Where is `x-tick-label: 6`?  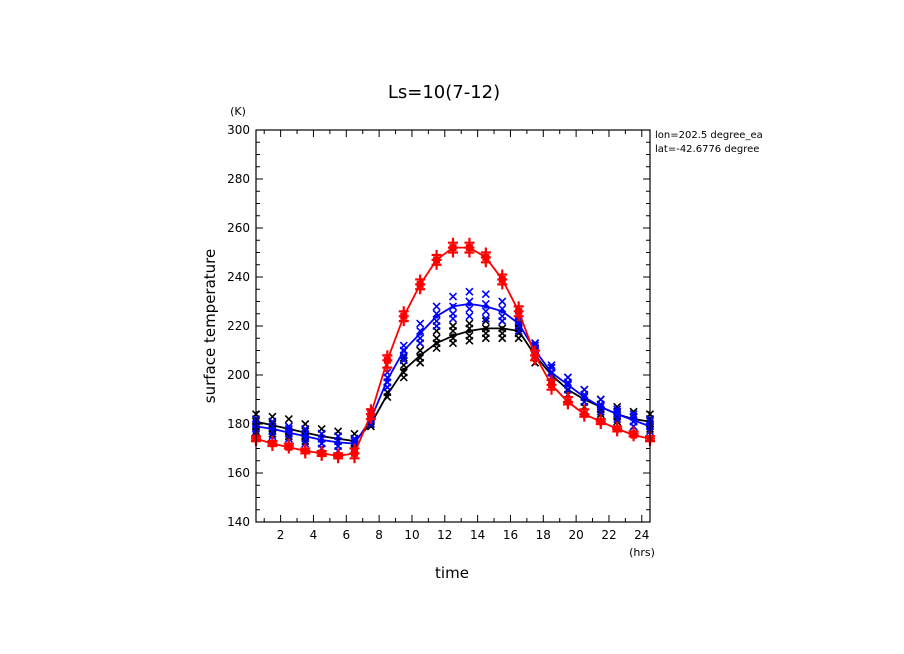 x-tick-label: 6 is located at coordinates (346, 535).